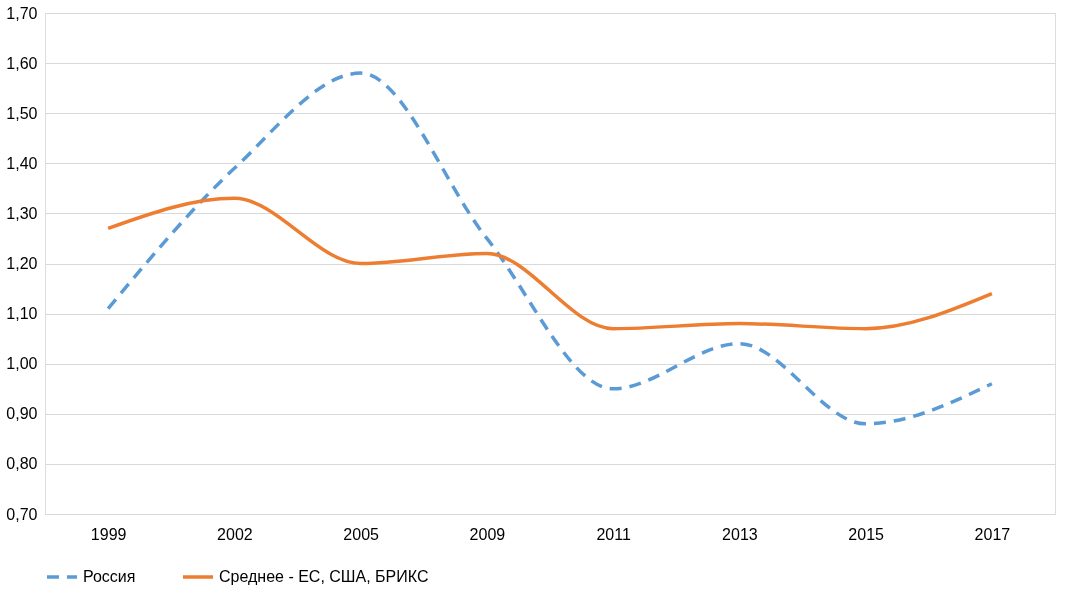  I want to click on y-tick-label: 1,50, so click(22, 113).